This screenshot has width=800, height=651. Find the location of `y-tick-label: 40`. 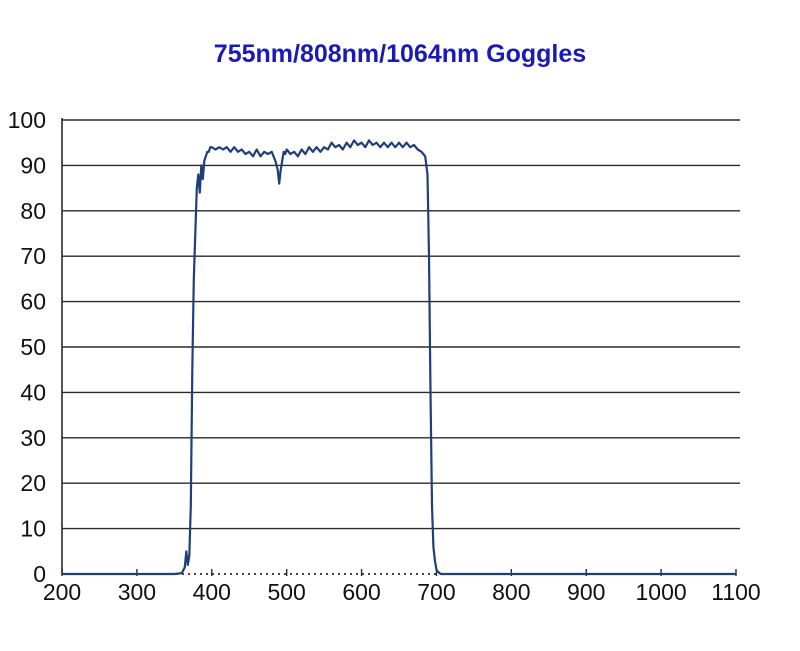

y-tick-label: 40 is located at coordinates (33, 392).